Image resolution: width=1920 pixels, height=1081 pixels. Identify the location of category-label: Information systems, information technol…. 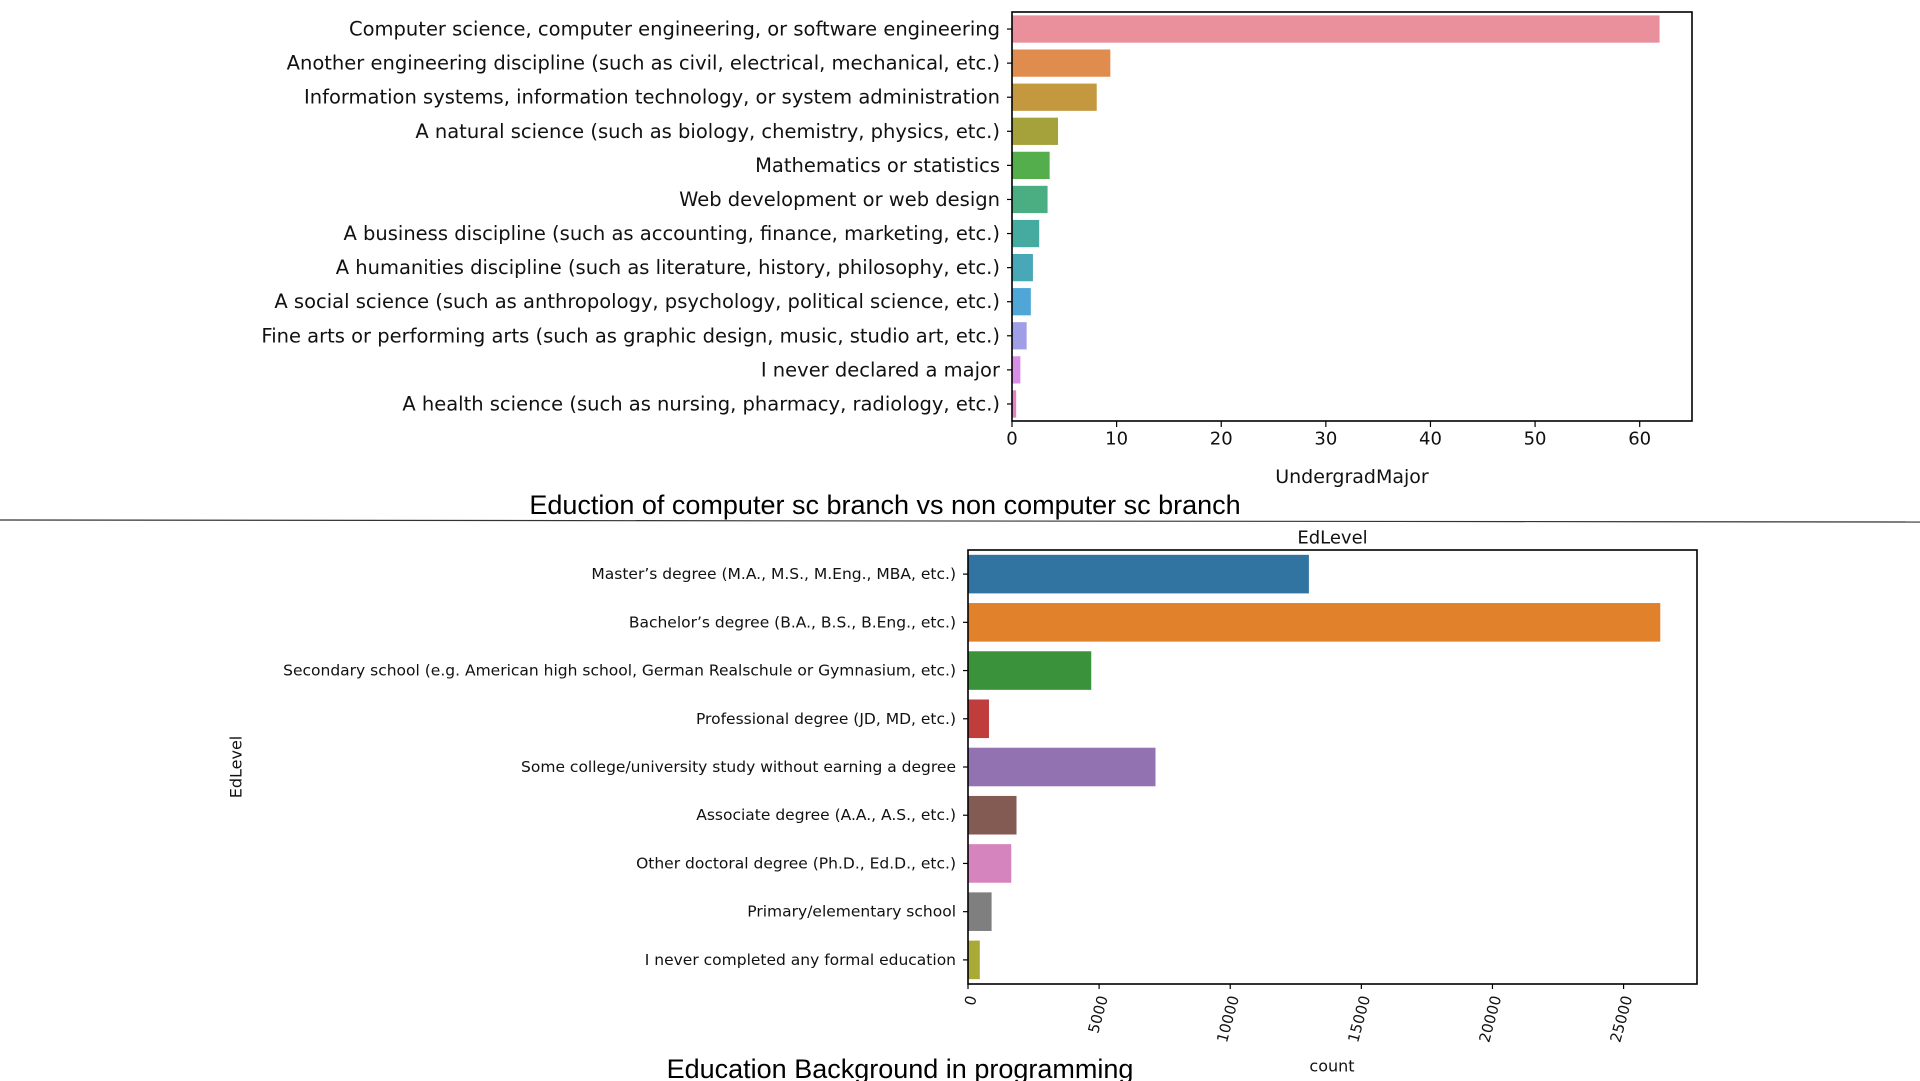
(652, 97).